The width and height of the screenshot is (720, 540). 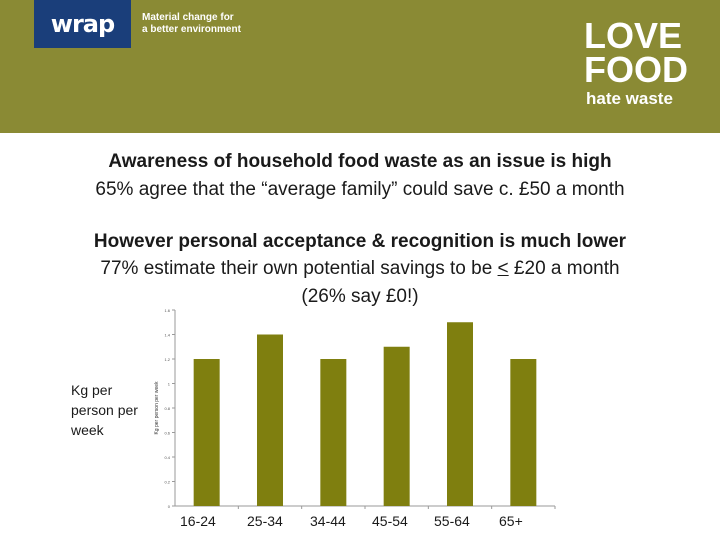 I want to click on tagline: Material change for a better environment, so click(x=191, y=24).